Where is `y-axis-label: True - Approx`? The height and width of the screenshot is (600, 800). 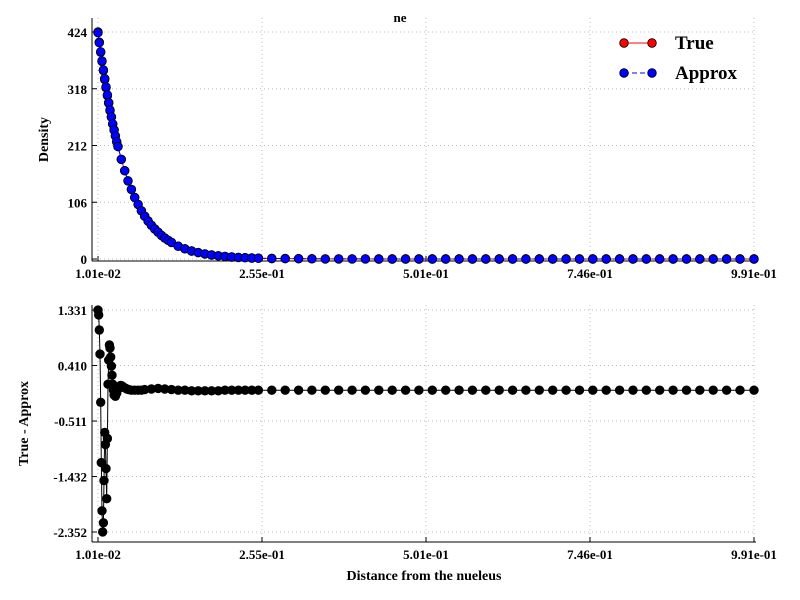
y-axis-label: True - Approx is located at coordinates (24, 423).